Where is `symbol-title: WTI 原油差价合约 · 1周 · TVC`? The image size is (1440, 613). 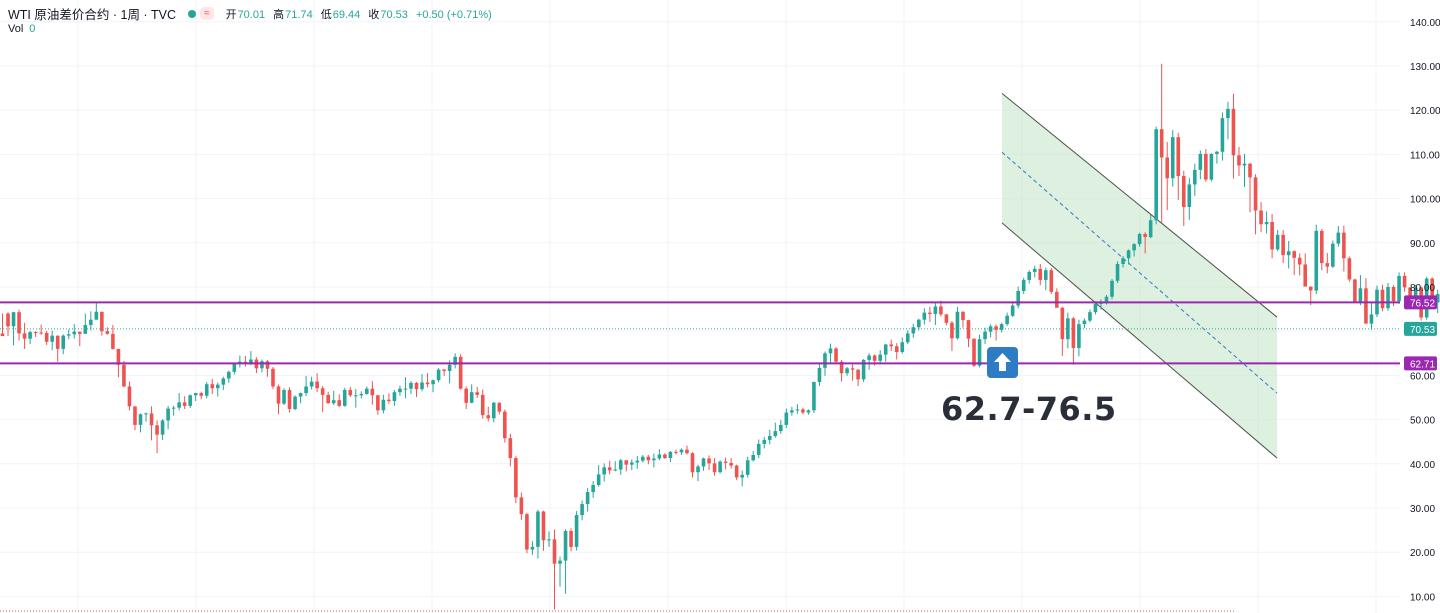
symbol-title: WTI 原油差价合约 · 1周 · TVC is located at coordinates (92, 15).